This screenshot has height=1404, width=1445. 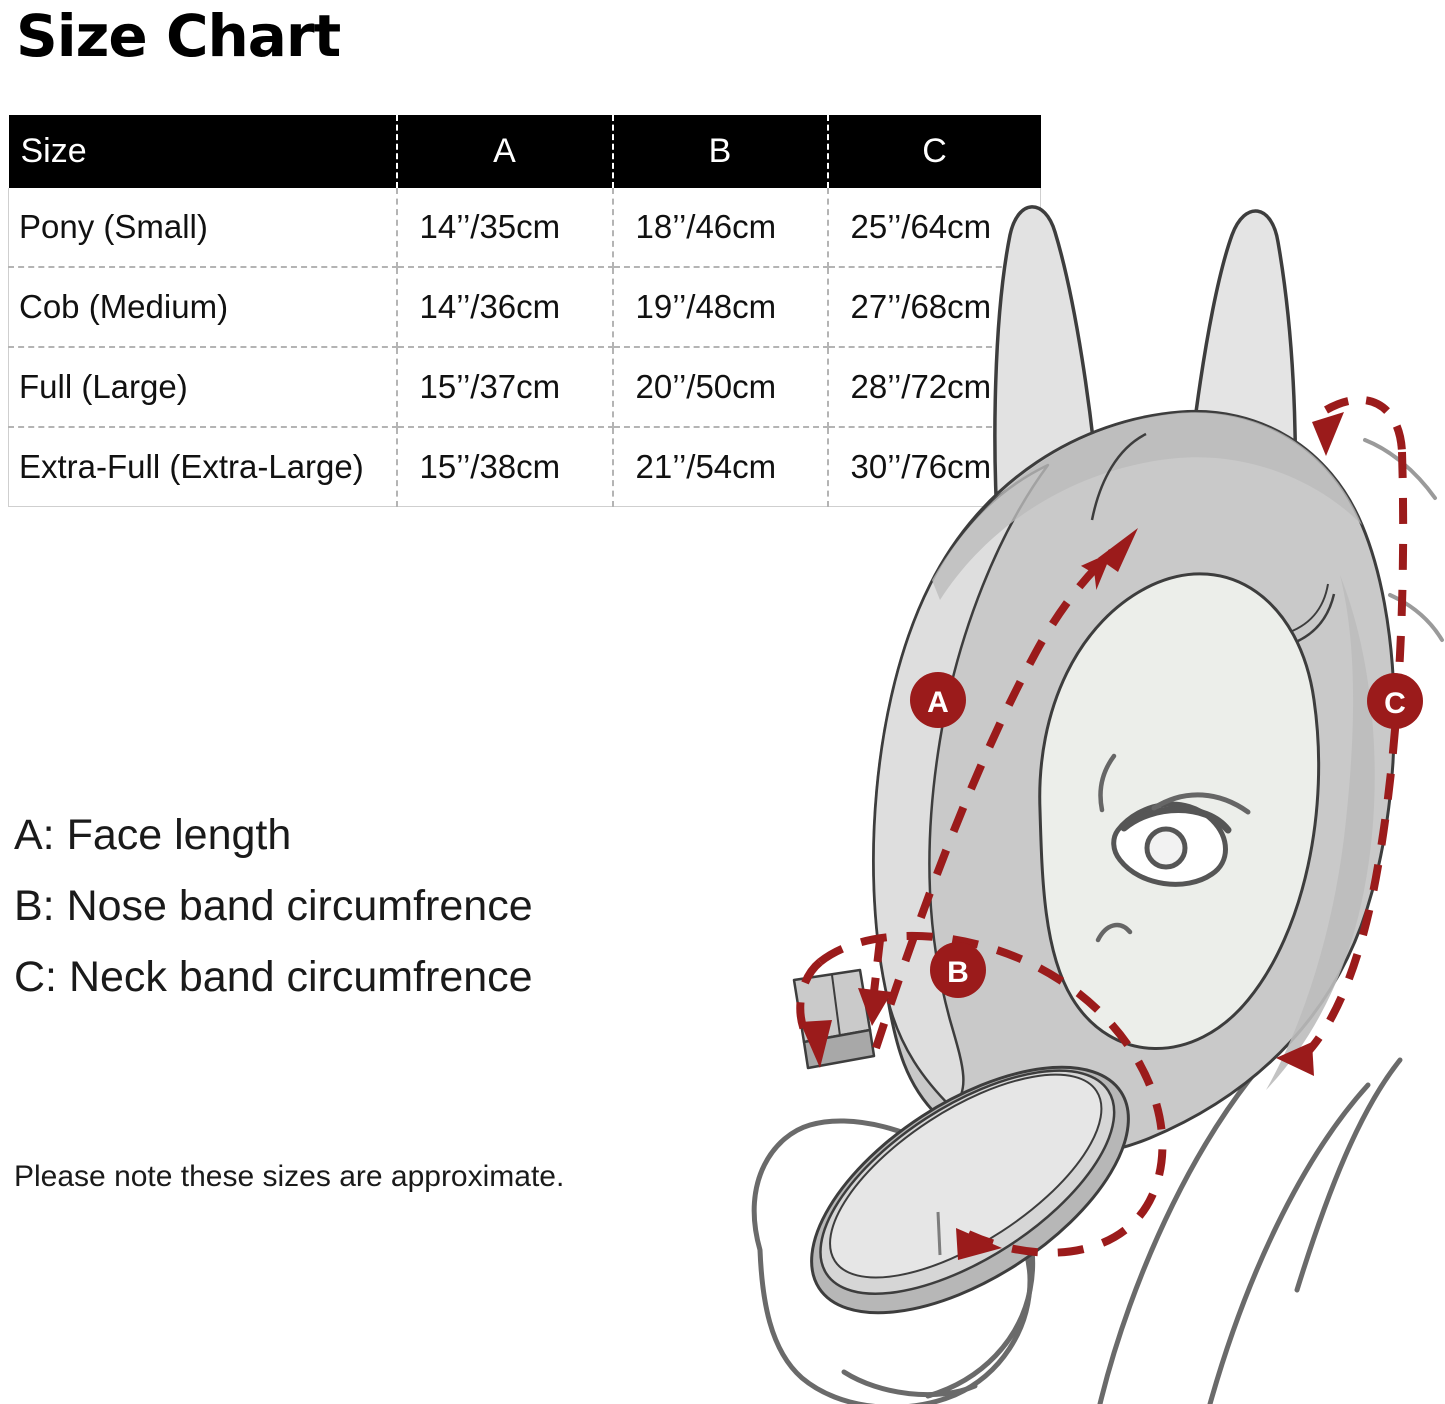 I want to click on marker-b-label: B, so click(x=958, y=972).